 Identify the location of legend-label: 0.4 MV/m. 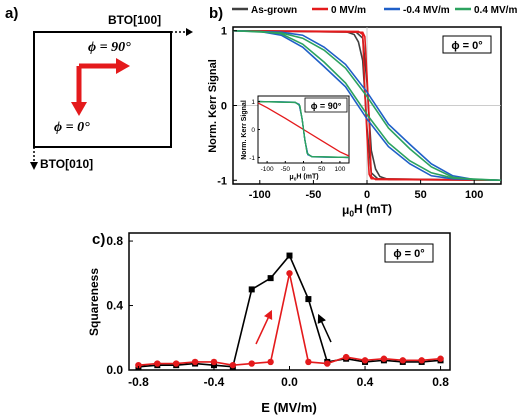
(495, 10).